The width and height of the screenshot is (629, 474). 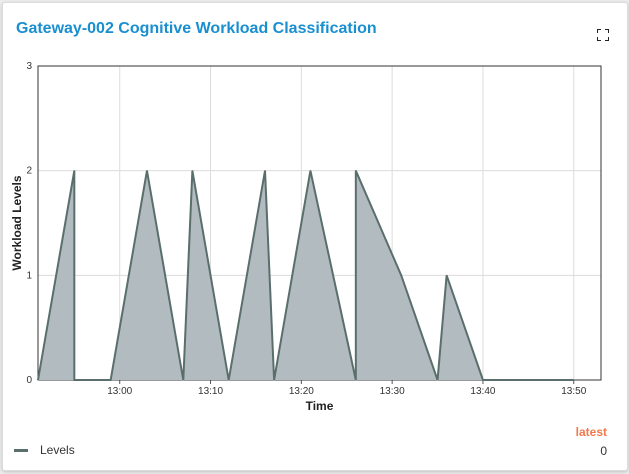 I want to click on x-tick-label: 13:50, so click(x=573, y=391).